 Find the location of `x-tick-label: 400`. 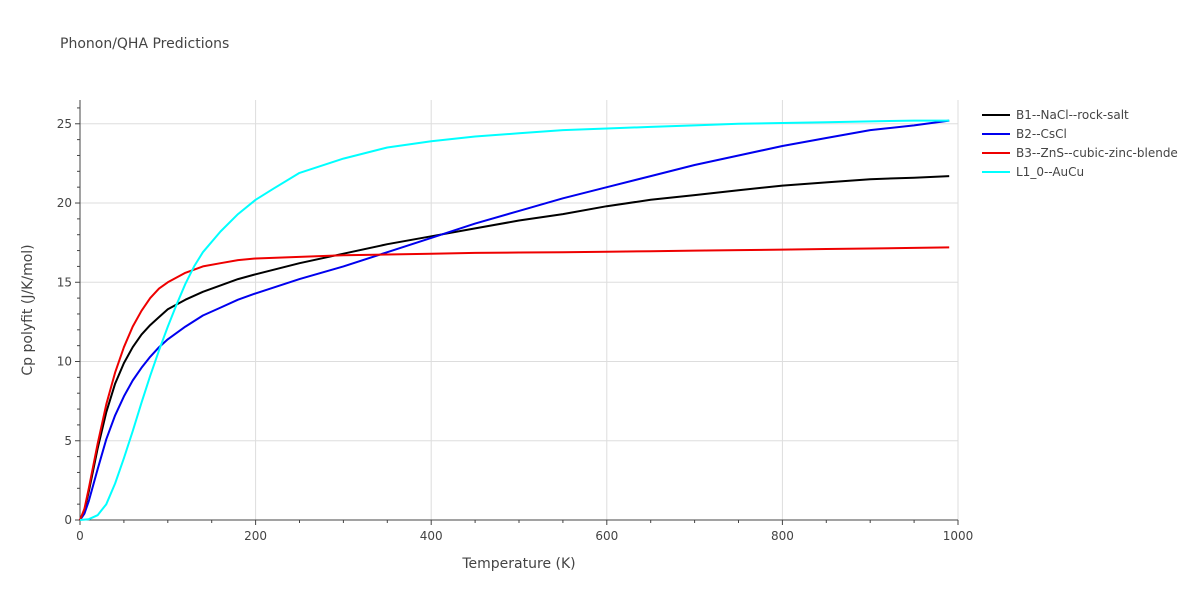

x-tick-label: 400 is located at coordinates (431, 536).